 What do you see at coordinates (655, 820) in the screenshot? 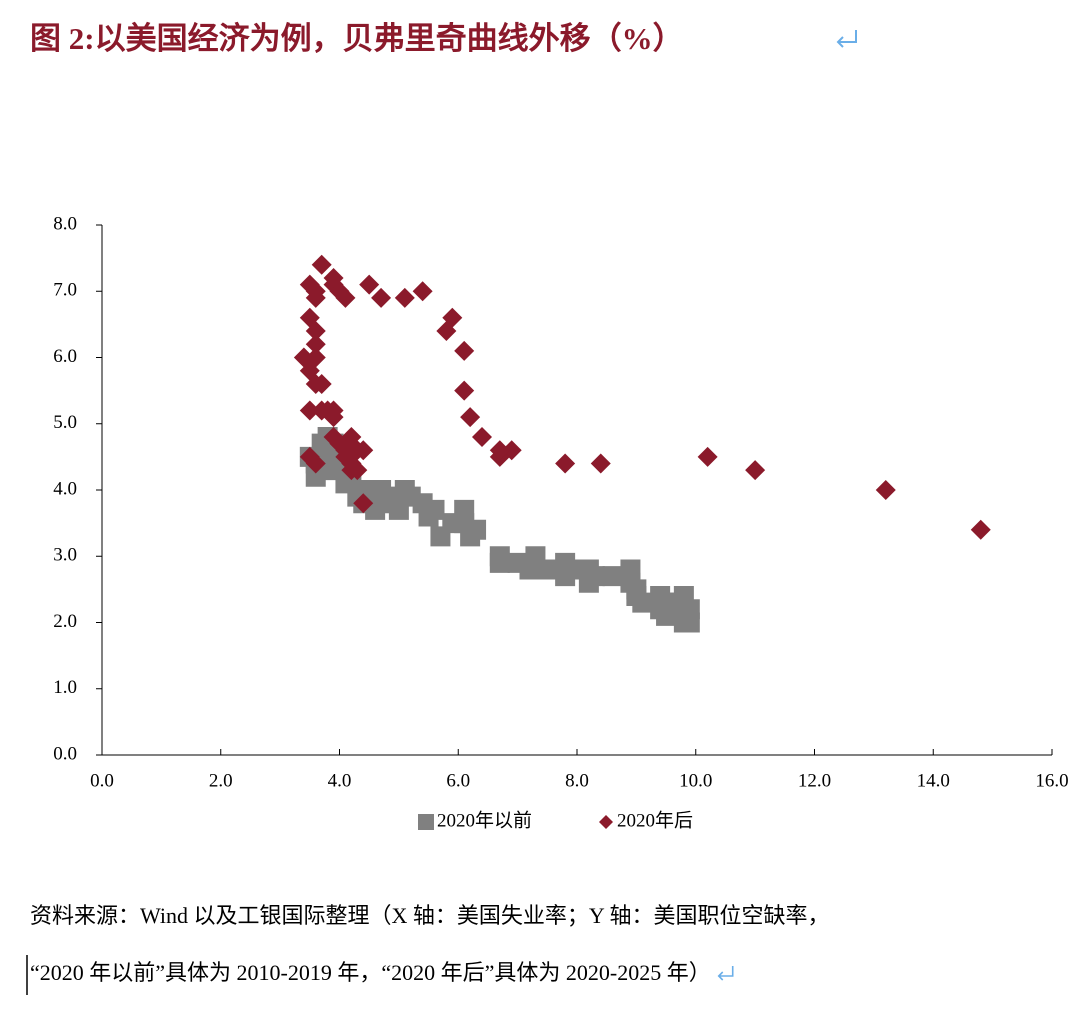
I see `legend-label: 2020年后` at bounding box center [655, 820].